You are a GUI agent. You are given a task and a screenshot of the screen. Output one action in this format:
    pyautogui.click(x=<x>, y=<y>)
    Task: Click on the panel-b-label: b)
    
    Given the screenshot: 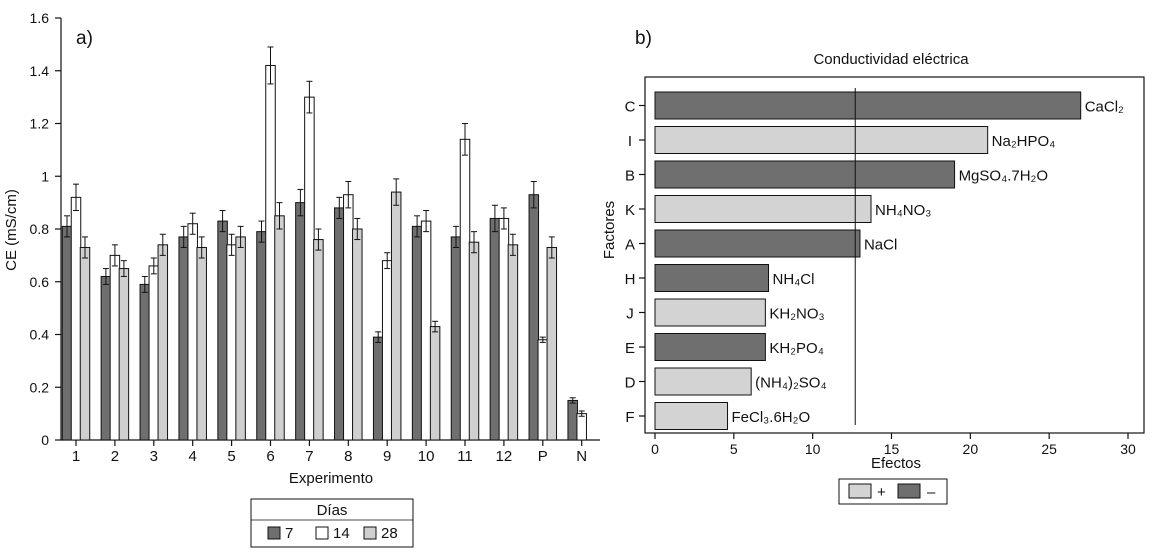 What is the action you would take?
    pyautogui.click(x=643, y=38)
    